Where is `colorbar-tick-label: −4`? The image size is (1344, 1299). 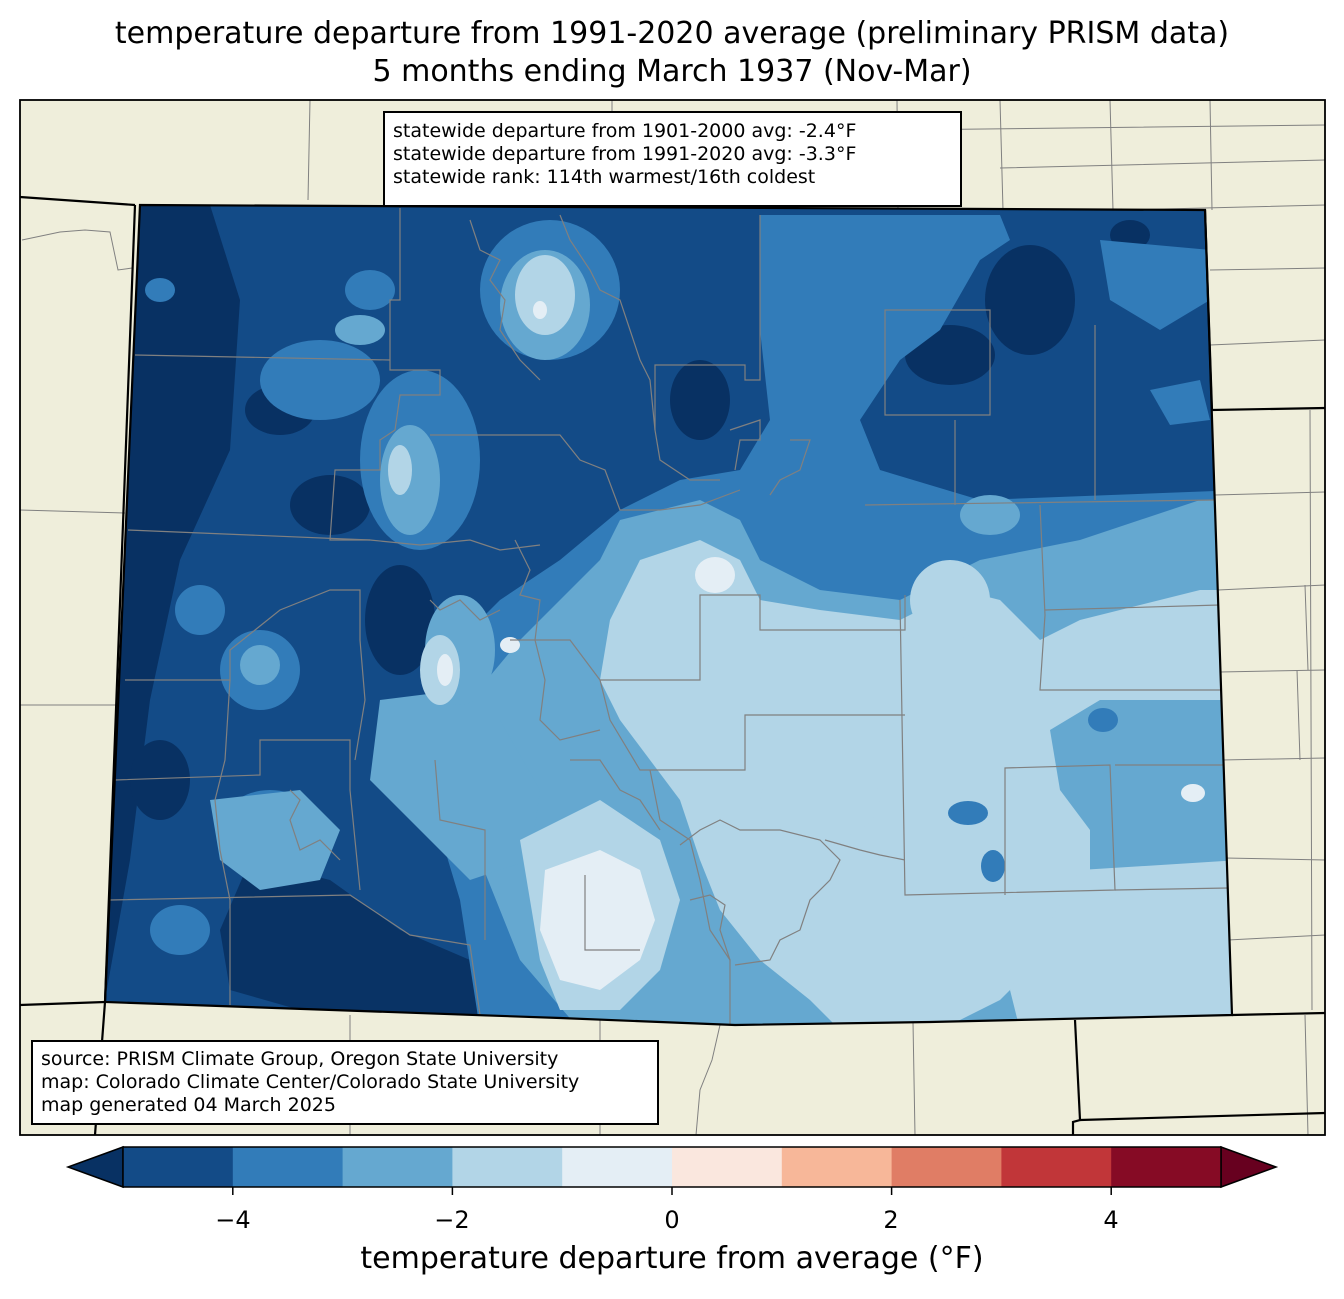
colorbar-tick-label: −4 is located at coordinates (233, 1220).